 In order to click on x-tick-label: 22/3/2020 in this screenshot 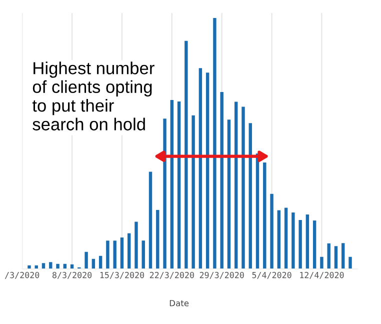, I will do `click(172, 275)`.